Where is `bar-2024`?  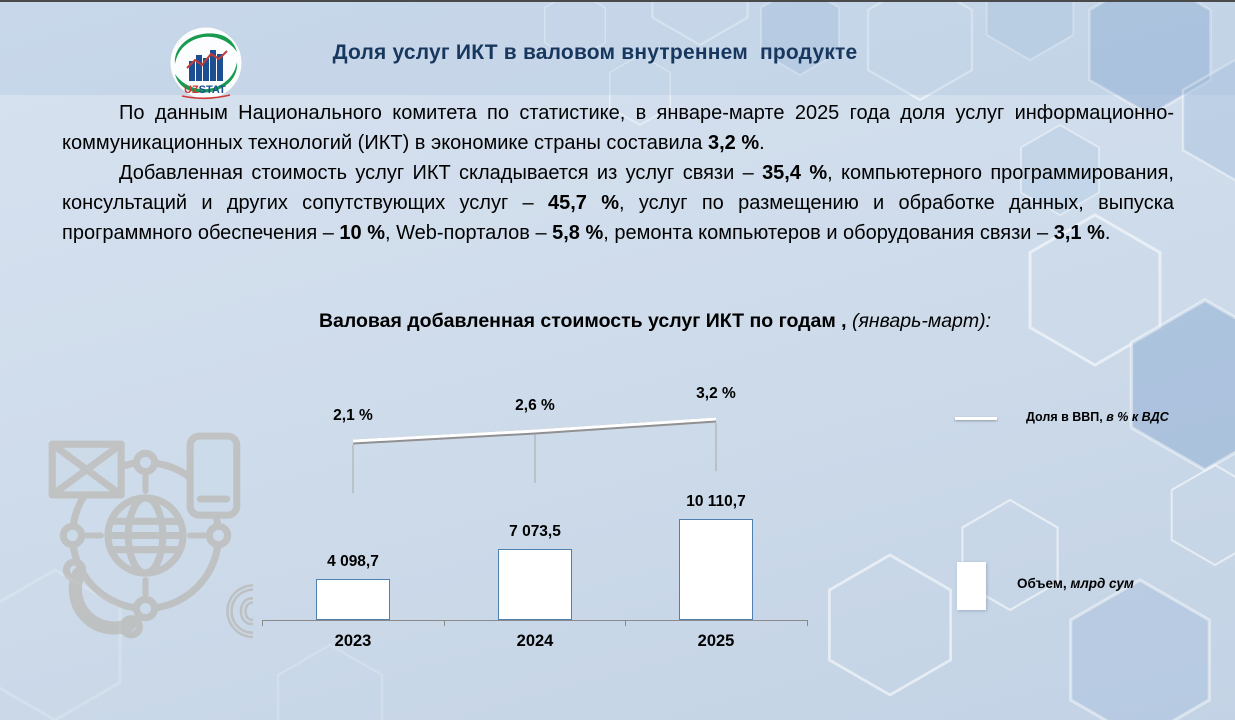 bar-2024 is located at coordinates (535, 584).